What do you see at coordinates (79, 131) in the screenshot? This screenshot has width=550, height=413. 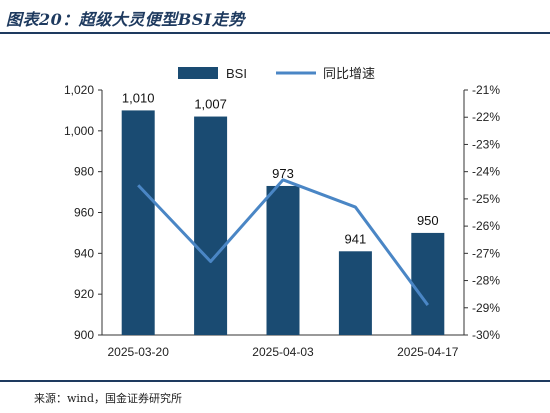 I see `left-tick-label: 1,000` at bounding box center [79, 131].